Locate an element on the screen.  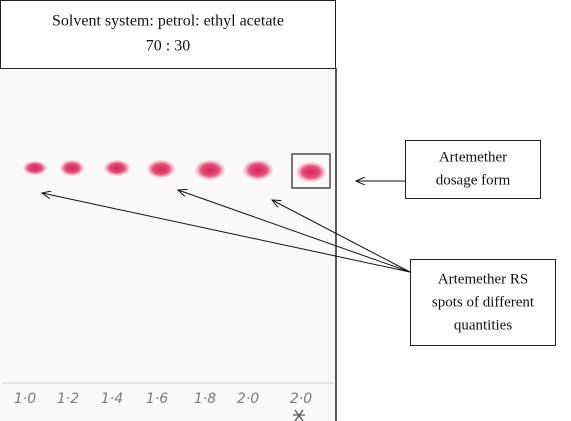
lane-label: 1·0 is located at coordinates (25, 399).